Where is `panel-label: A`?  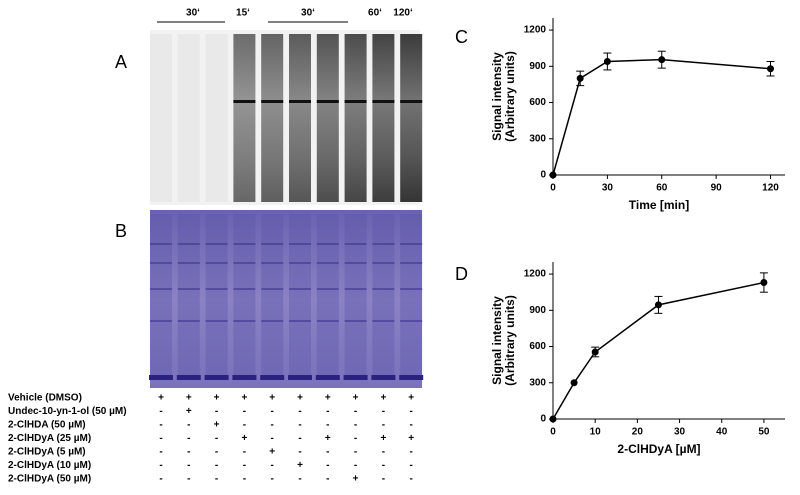 panel-label: A is located at coordinates (121, 62).